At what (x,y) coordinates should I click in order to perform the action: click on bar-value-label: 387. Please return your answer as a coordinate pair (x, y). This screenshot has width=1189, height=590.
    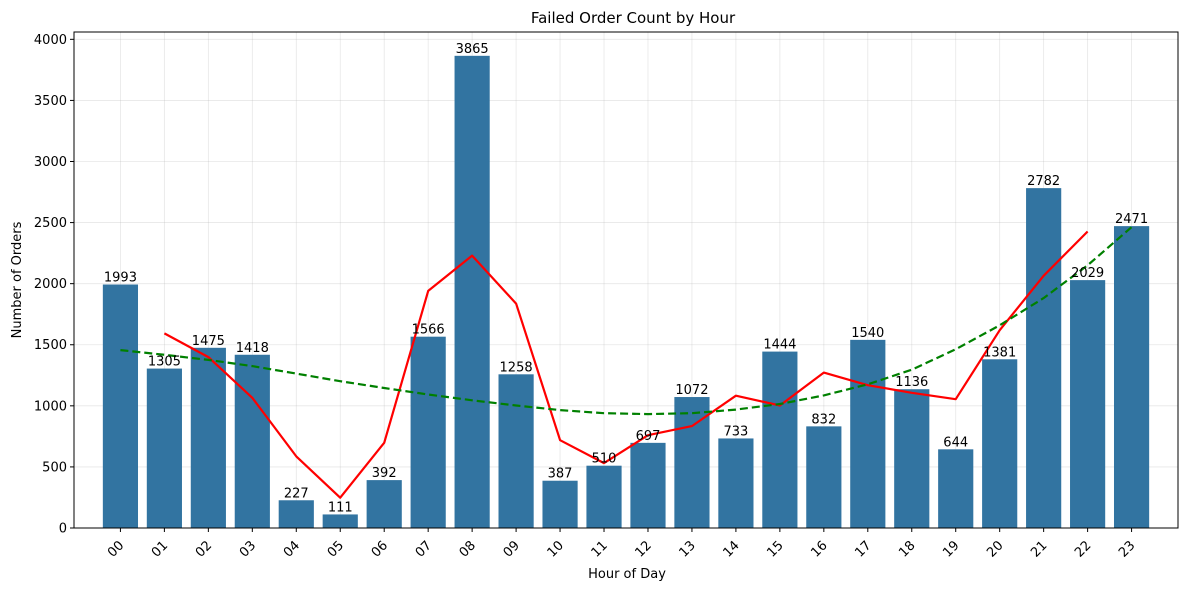
    Looking at the image, I should click on (560, 474).